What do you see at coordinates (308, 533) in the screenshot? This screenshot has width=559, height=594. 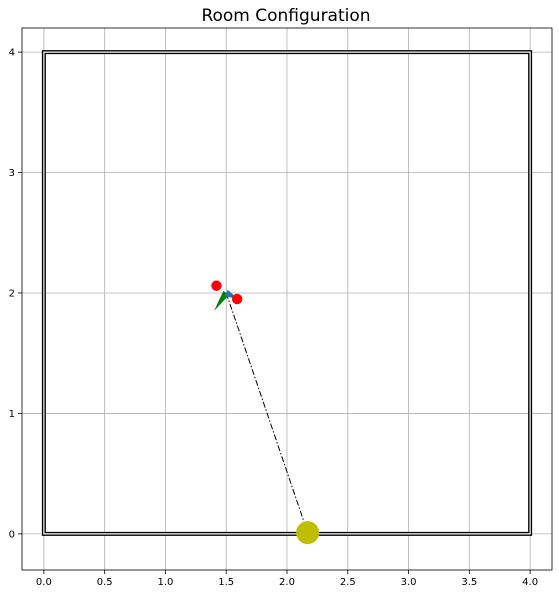 I see `source-marker` at bounding box center [308, 533].